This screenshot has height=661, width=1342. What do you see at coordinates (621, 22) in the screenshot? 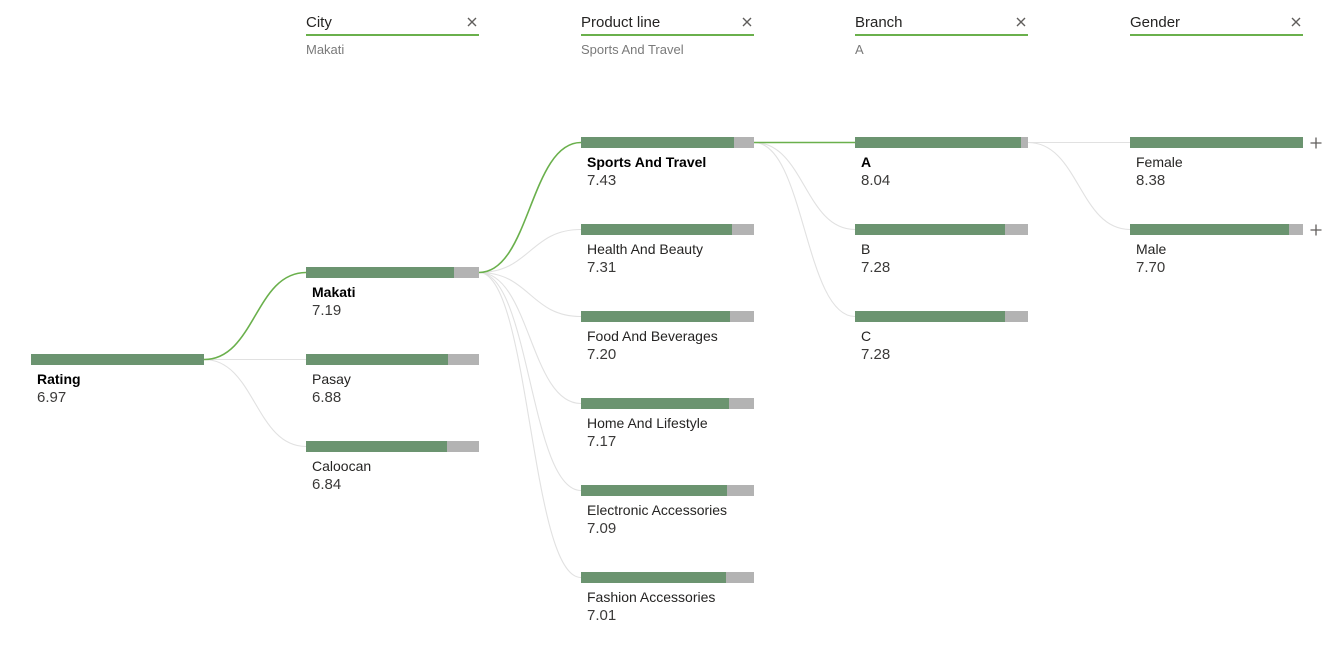
I see `level-header-title: Product line` at bounding box center [621, 22].